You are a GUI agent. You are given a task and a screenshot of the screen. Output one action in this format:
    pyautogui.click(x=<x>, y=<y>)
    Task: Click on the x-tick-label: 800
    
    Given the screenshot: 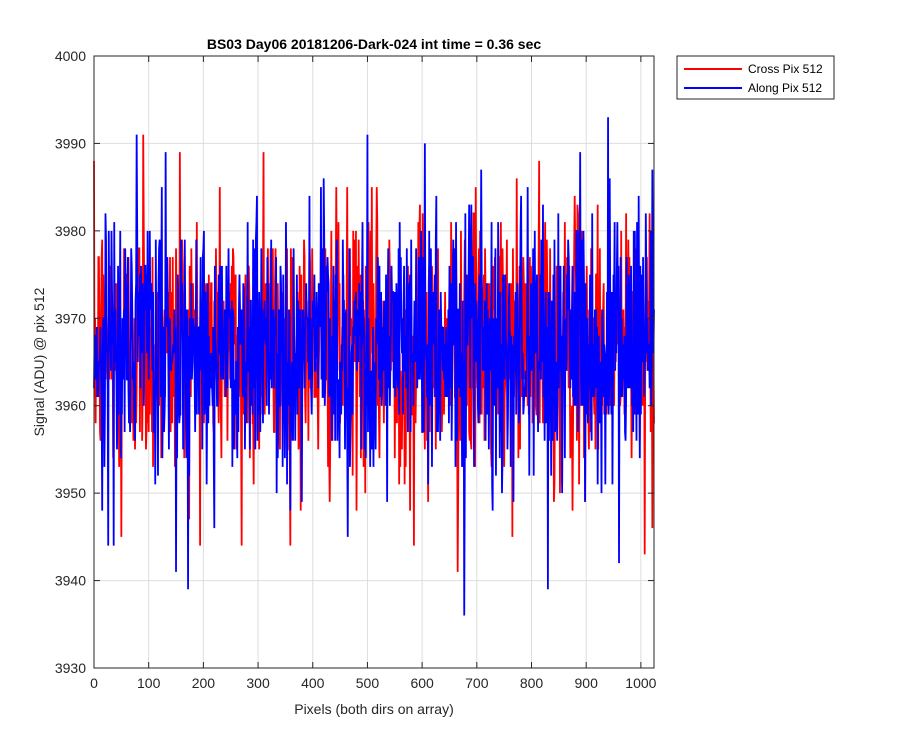 What is the action you would take?
    pyautogui.click(x=532, y=683)
    